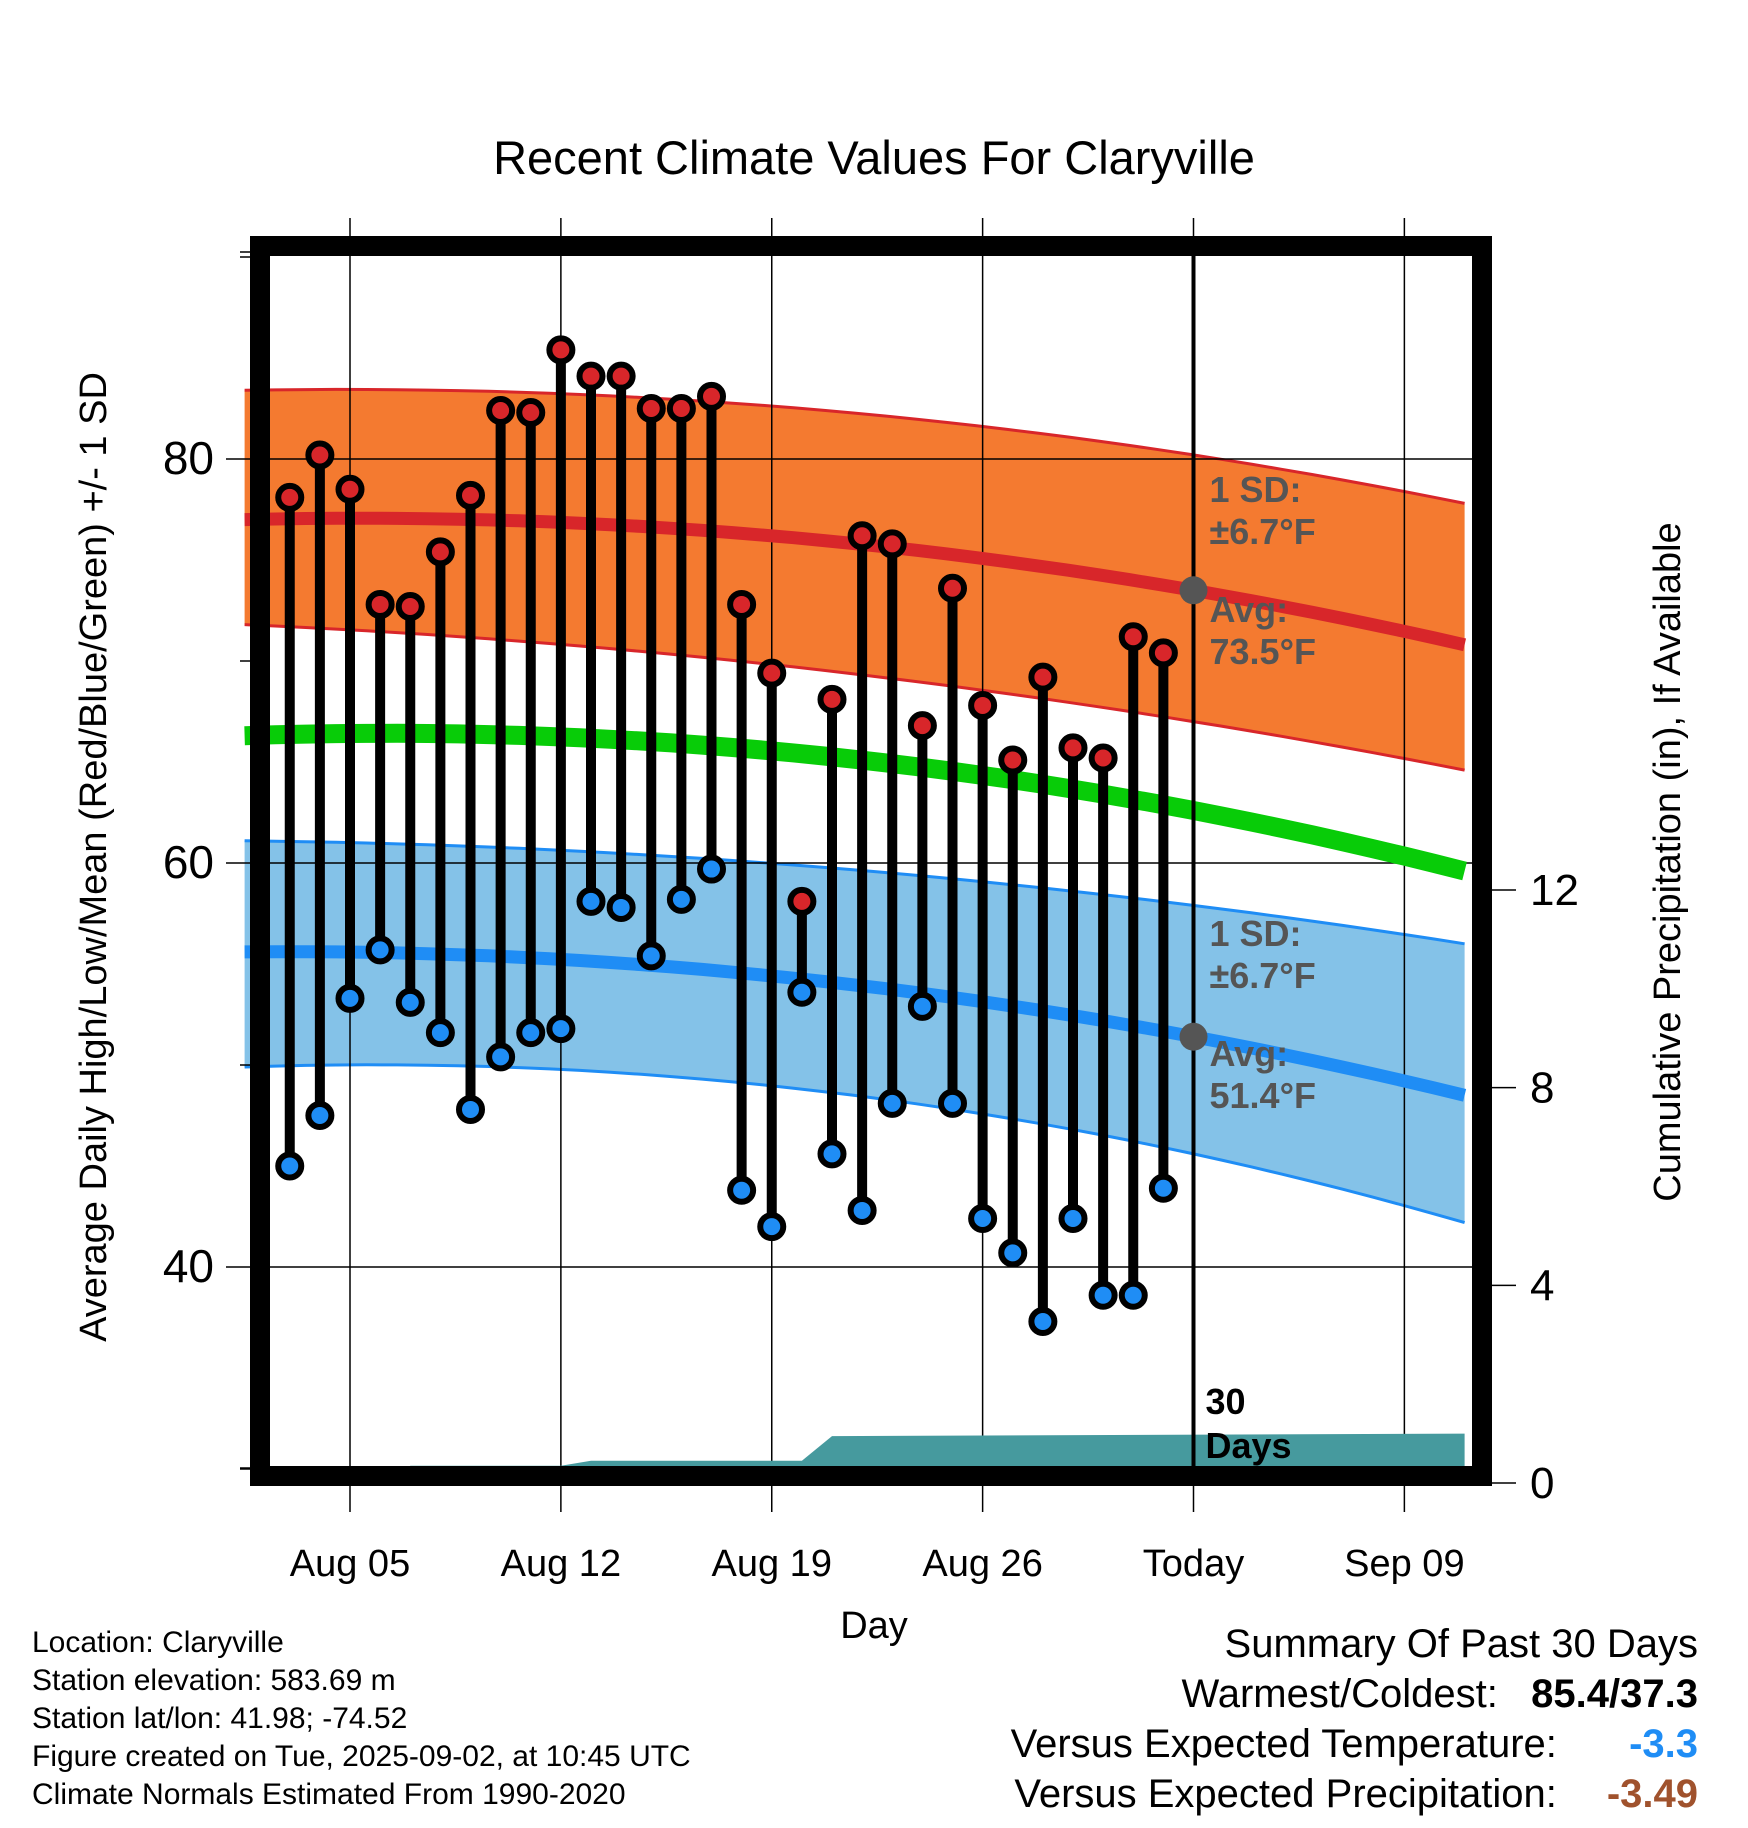 The height and width of the screenshot is (1828, 1748). Describe the element at coordinates (982, 1564) in the screenshot. I see `x-tick-label: Aug 26` at that location.